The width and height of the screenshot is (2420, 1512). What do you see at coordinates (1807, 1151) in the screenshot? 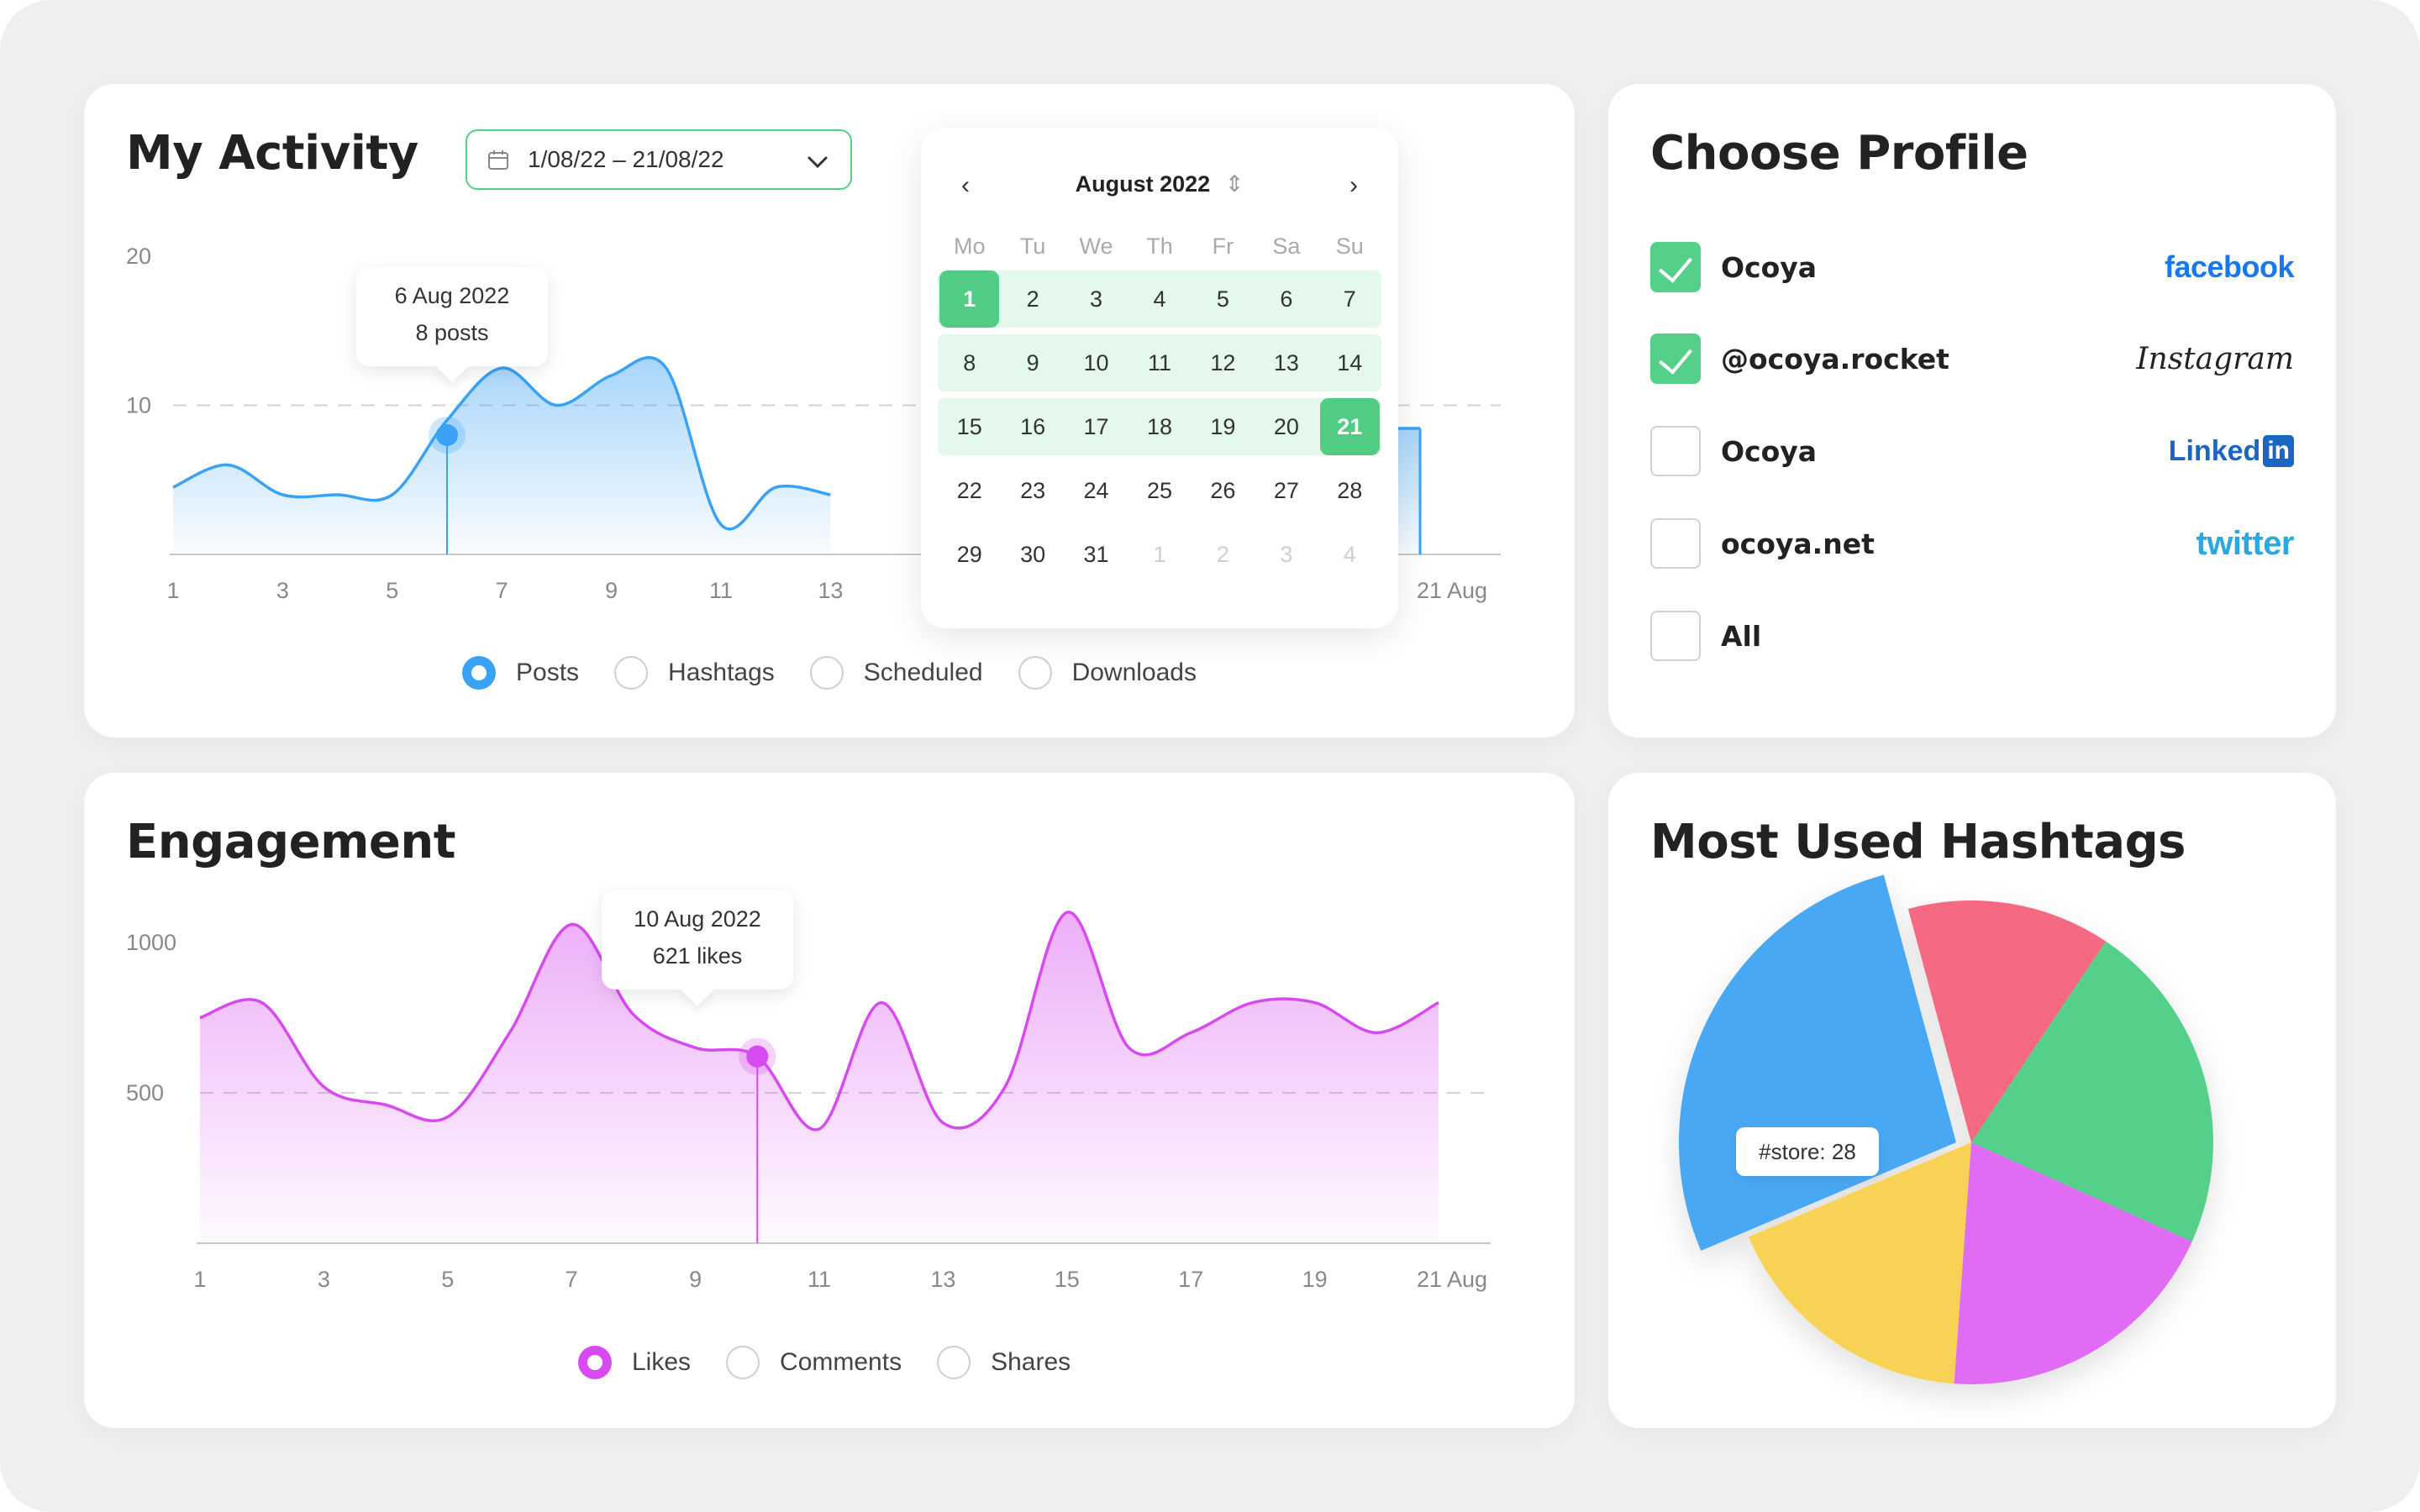
I see `pie-tooltip: #store: 28` at bounding box center [1807, 1151].